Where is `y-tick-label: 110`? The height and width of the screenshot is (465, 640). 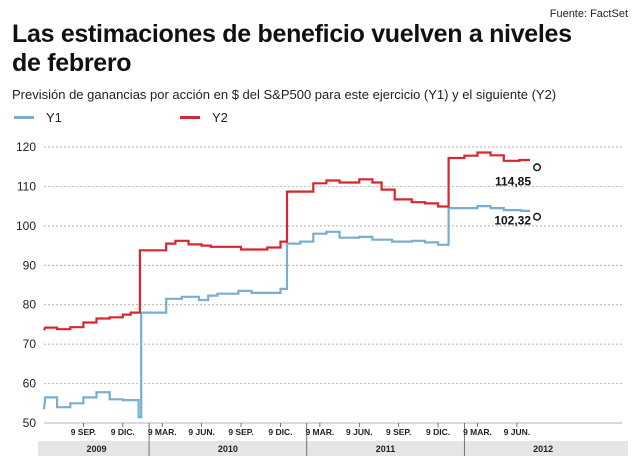 y-tick-label: 110 is located at coordinates (26, 186).